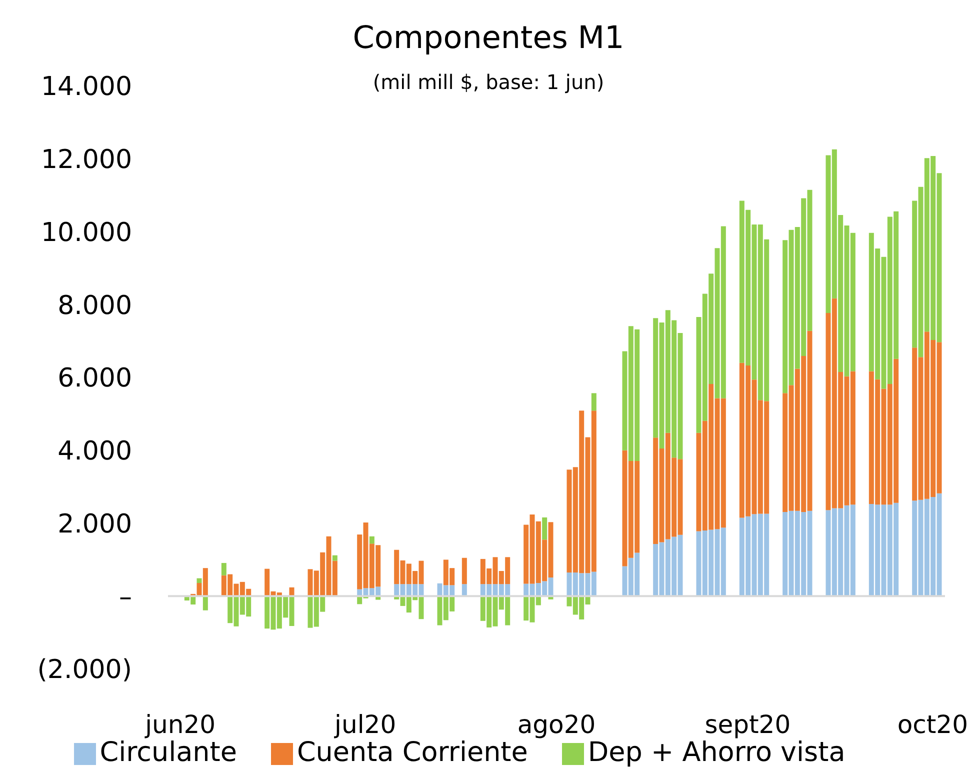 The width and height of the screenshot is (977, 782). I want to click on y-tick-label: 14.000, so click(86, 87).